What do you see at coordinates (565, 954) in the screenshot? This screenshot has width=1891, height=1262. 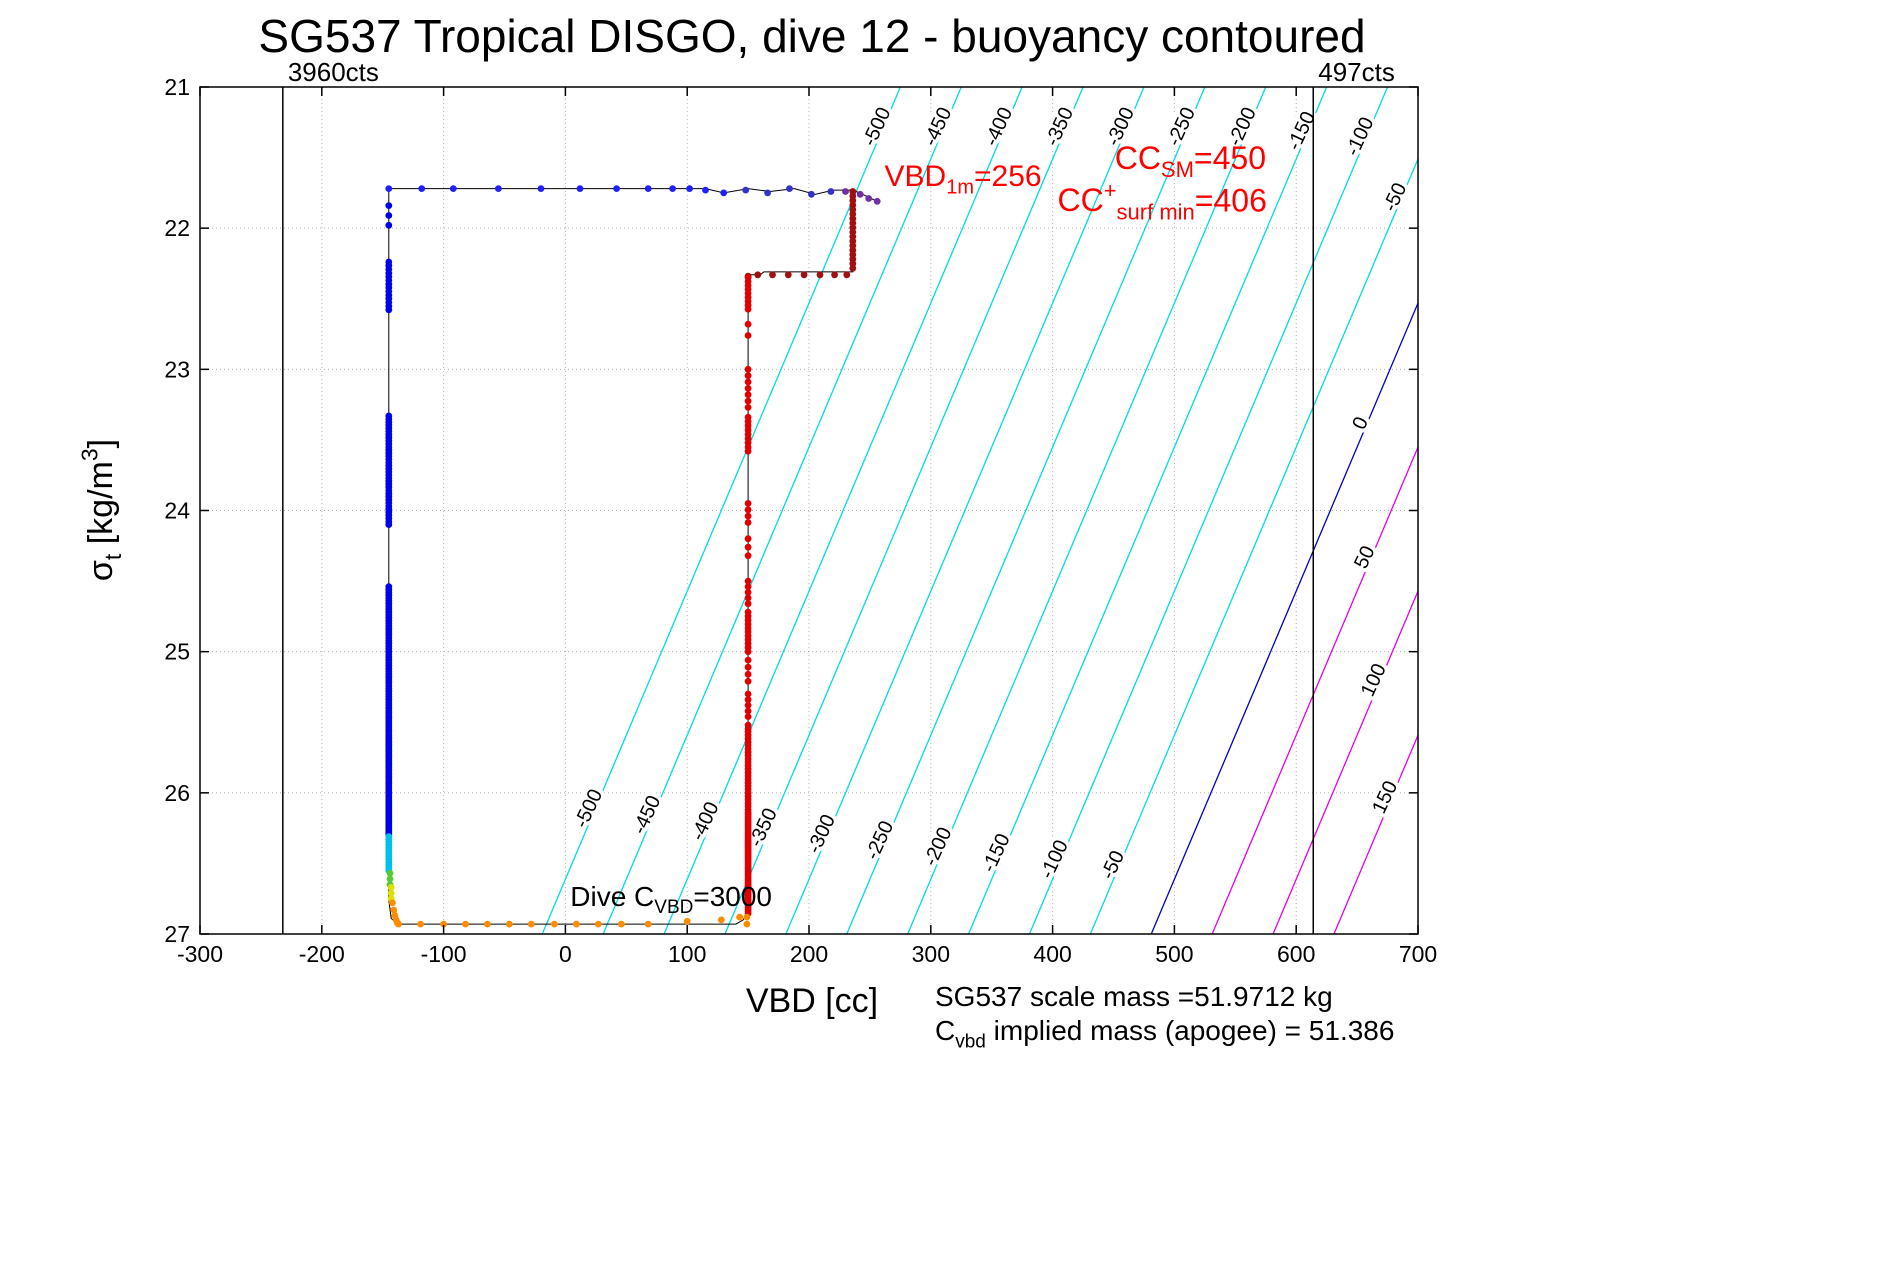 I see `x-tick-label: 0` at bounding box center [565, 954].